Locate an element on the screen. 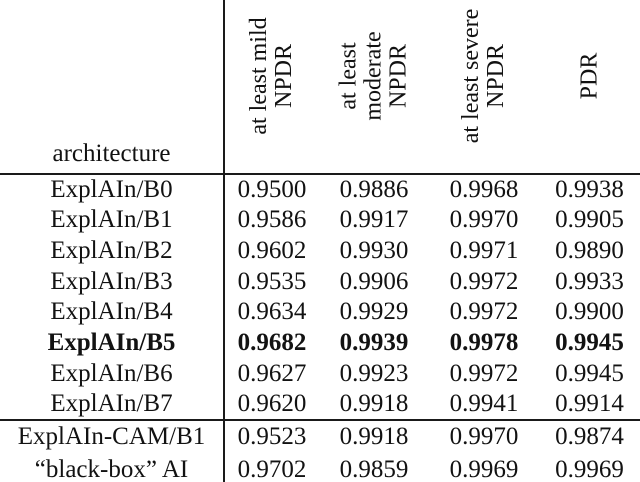  row-label: ExplAIn/B7 is located at coordinates (111, 404).